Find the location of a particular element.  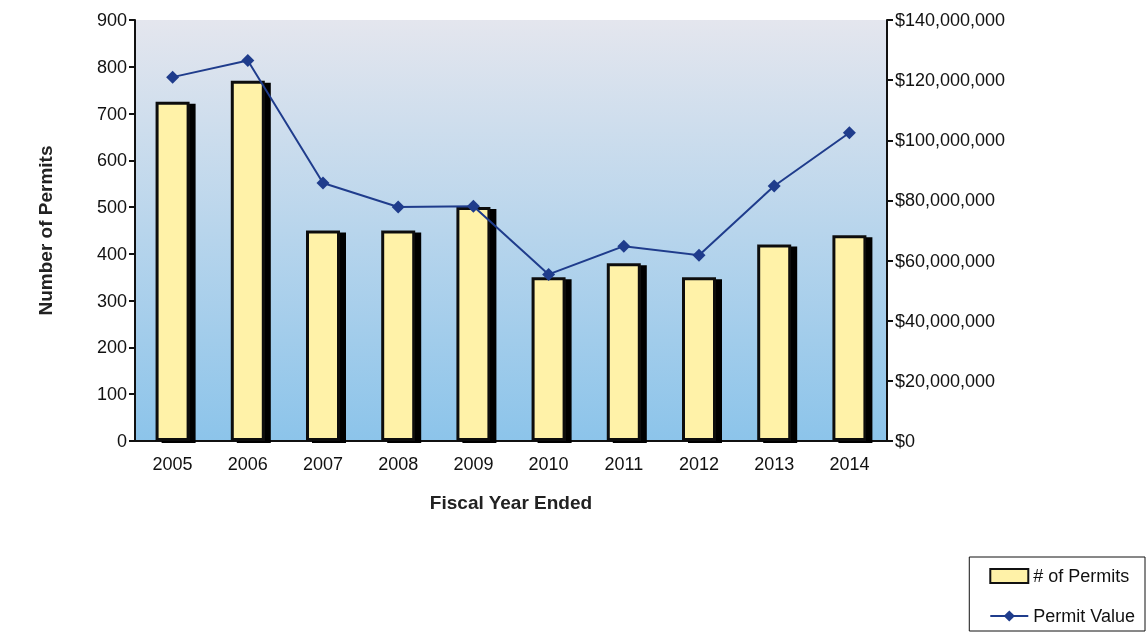

y2-tick-label: $60,000,000 is located at coordinates (945, 260).